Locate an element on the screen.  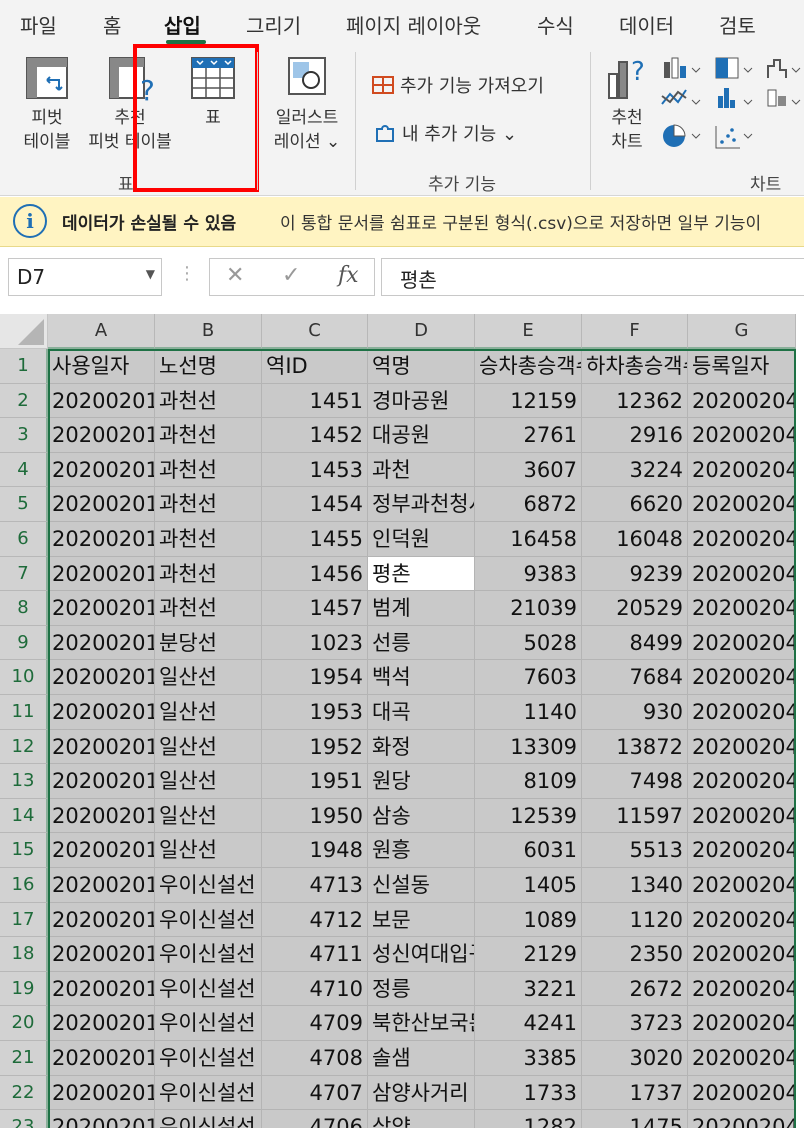
column-header-d: D is located at coordinates (421, 331).